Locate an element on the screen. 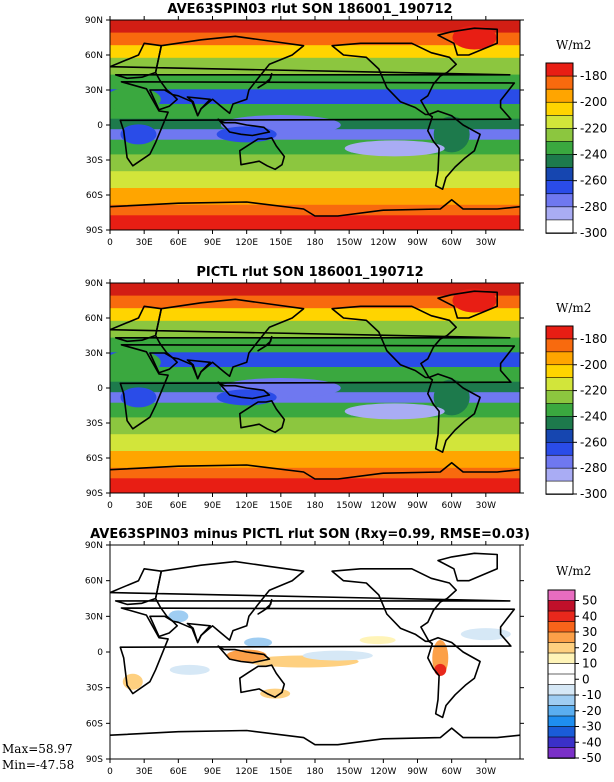 The image size is (614, 782). y-tick-label: 90S is located at coordinates (94, 760).